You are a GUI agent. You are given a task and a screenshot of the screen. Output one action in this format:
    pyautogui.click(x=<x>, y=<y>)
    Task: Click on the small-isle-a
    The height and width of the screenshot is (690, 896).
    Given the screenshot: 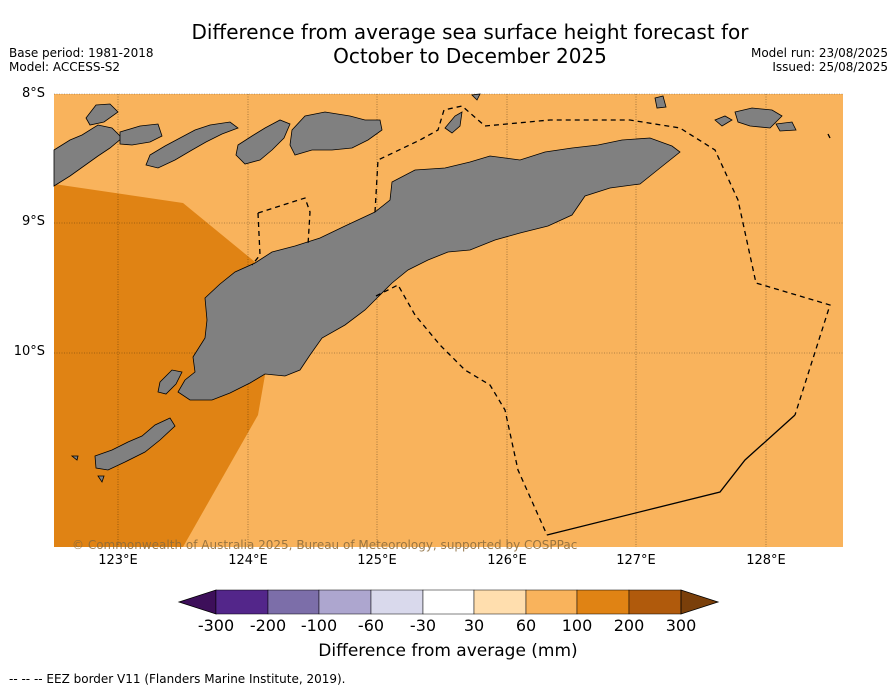 What is the action you would take?
    pyautogui.click(x=102, y=114)
    